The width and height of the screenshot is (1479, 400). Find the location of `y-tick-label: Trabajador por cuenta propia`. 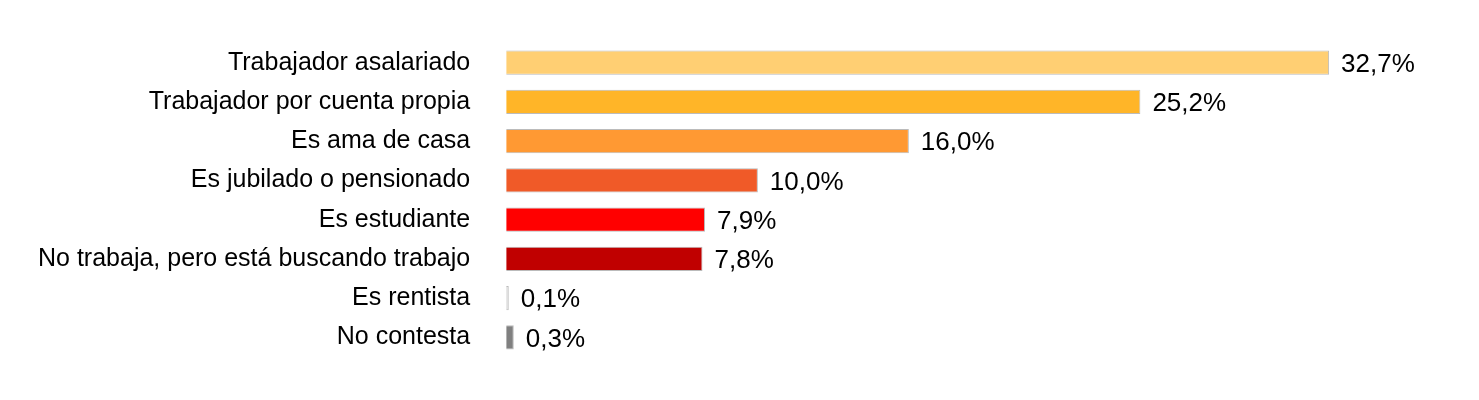

y-tick-label: Trabajador por cuenta propia is located at coordinates (309, 99).